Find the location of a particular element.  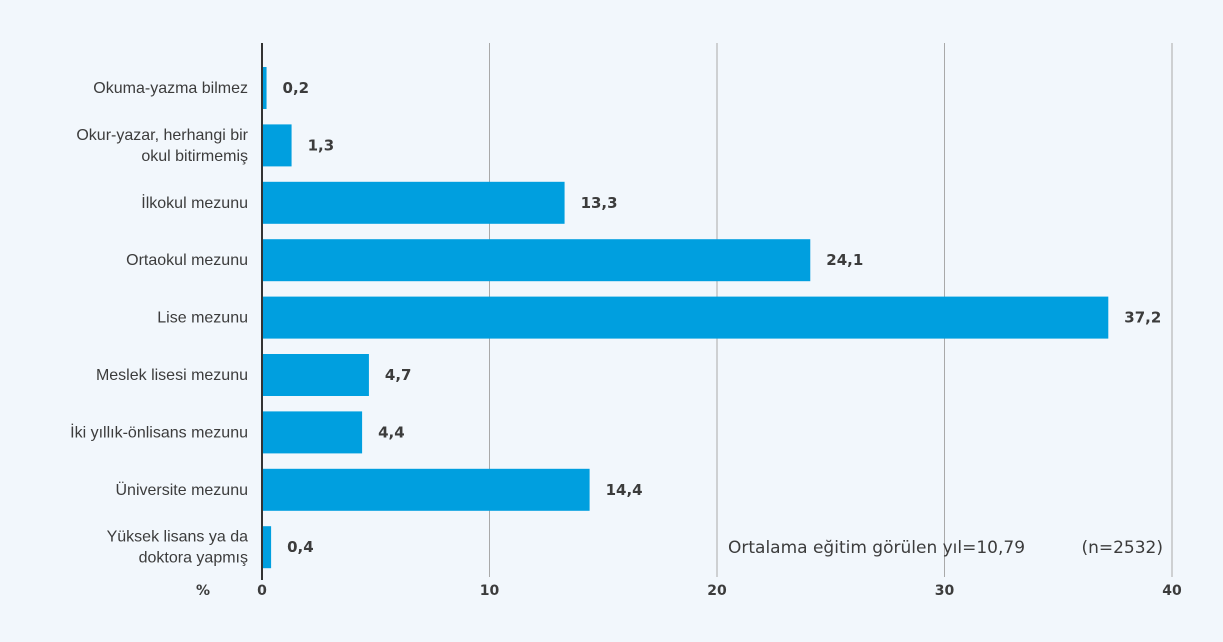

category-label: Okuma-yazma bilmez is located at coordinates (170, 88).